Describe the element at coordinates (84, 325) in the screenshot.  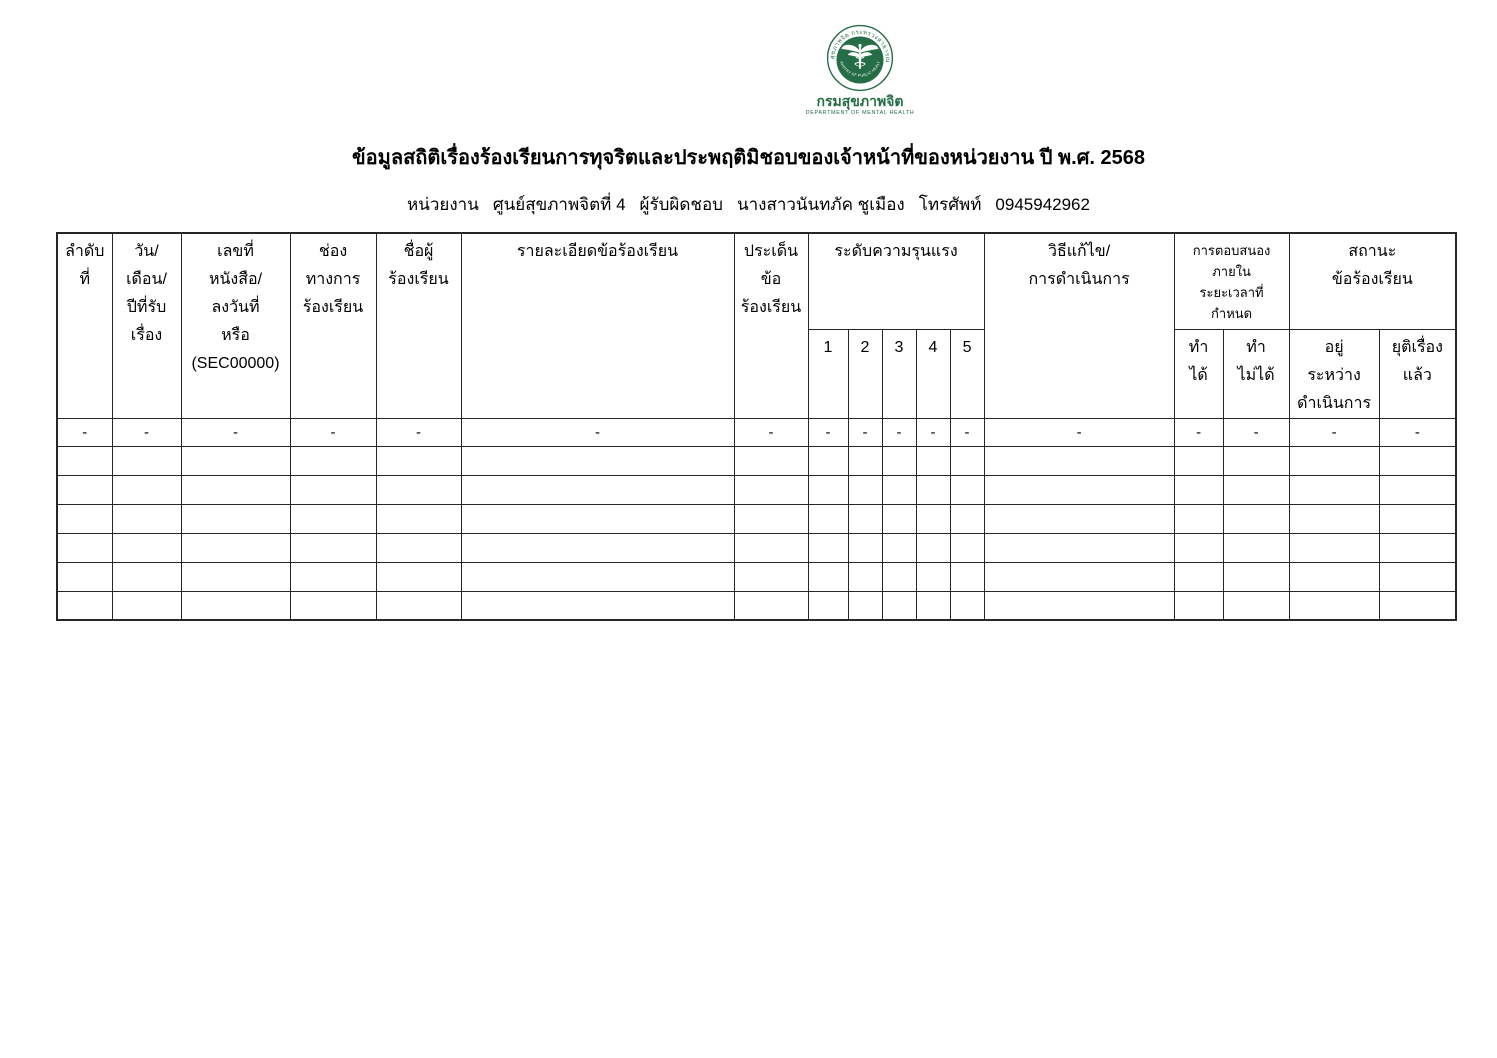
I see `column-header-no: ลำดับ ที่` at that location.